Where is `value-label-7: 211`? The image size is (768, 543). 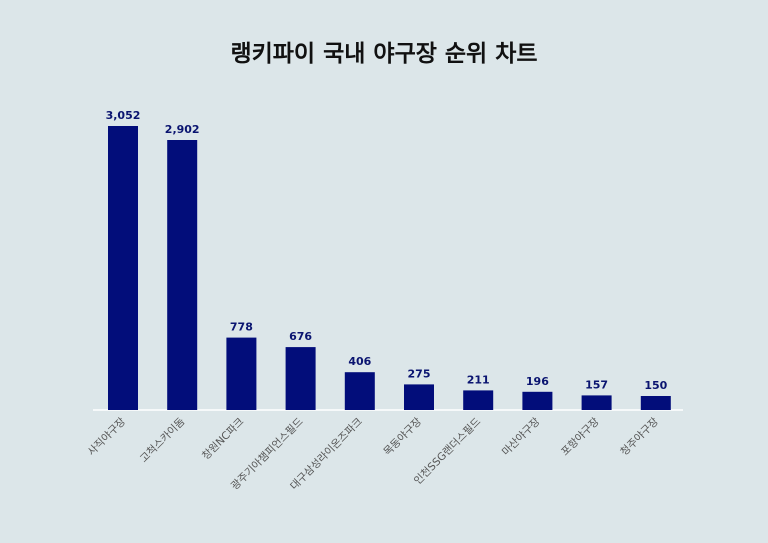 value-label-7: 211 is located at coordinates (478, 379).